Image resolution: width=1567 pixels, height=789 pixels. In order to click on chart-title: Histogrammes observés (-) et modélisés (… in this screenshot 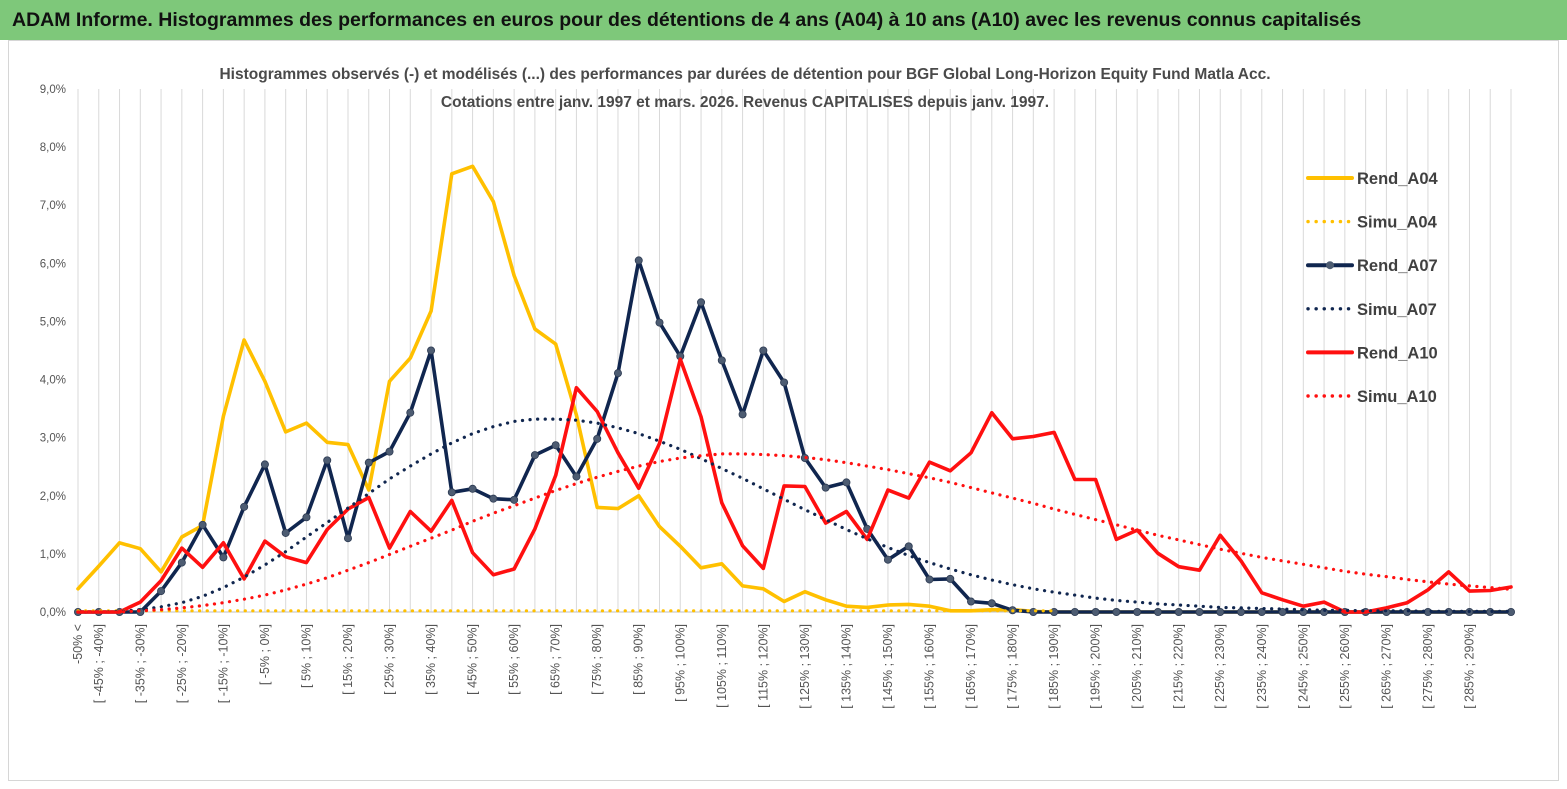, I will do `click(744, 74)`.